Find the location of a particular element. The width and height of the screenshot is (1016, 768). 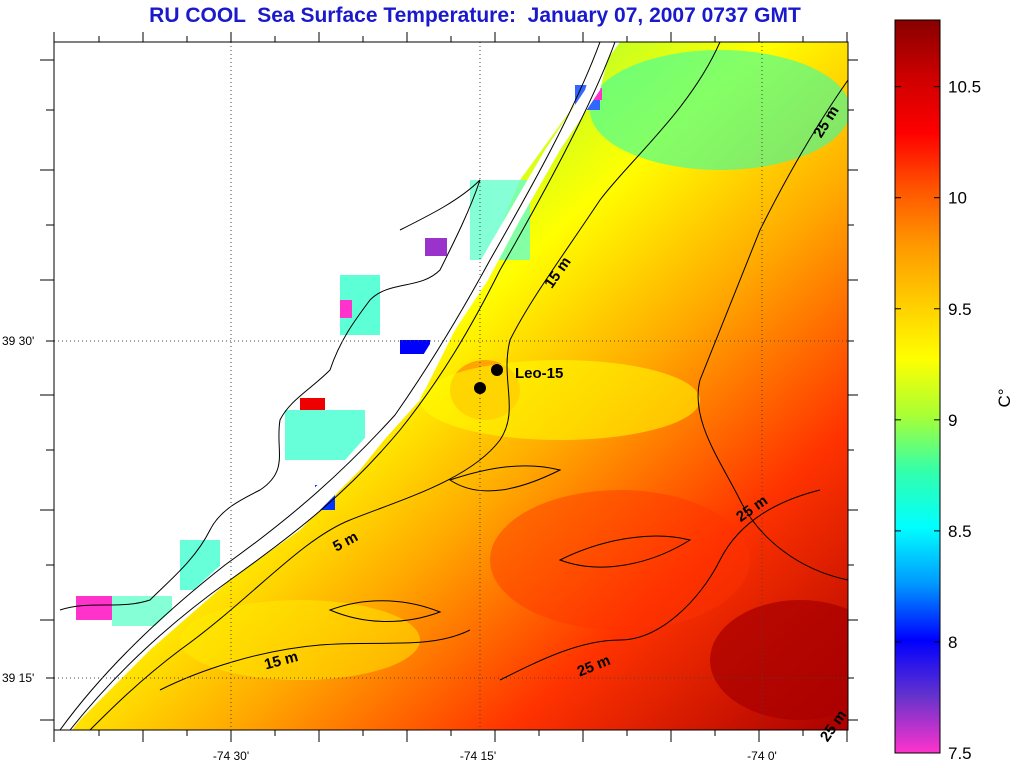

colorbar-tick-label: 7.5 is located at coordinates (960, 753).